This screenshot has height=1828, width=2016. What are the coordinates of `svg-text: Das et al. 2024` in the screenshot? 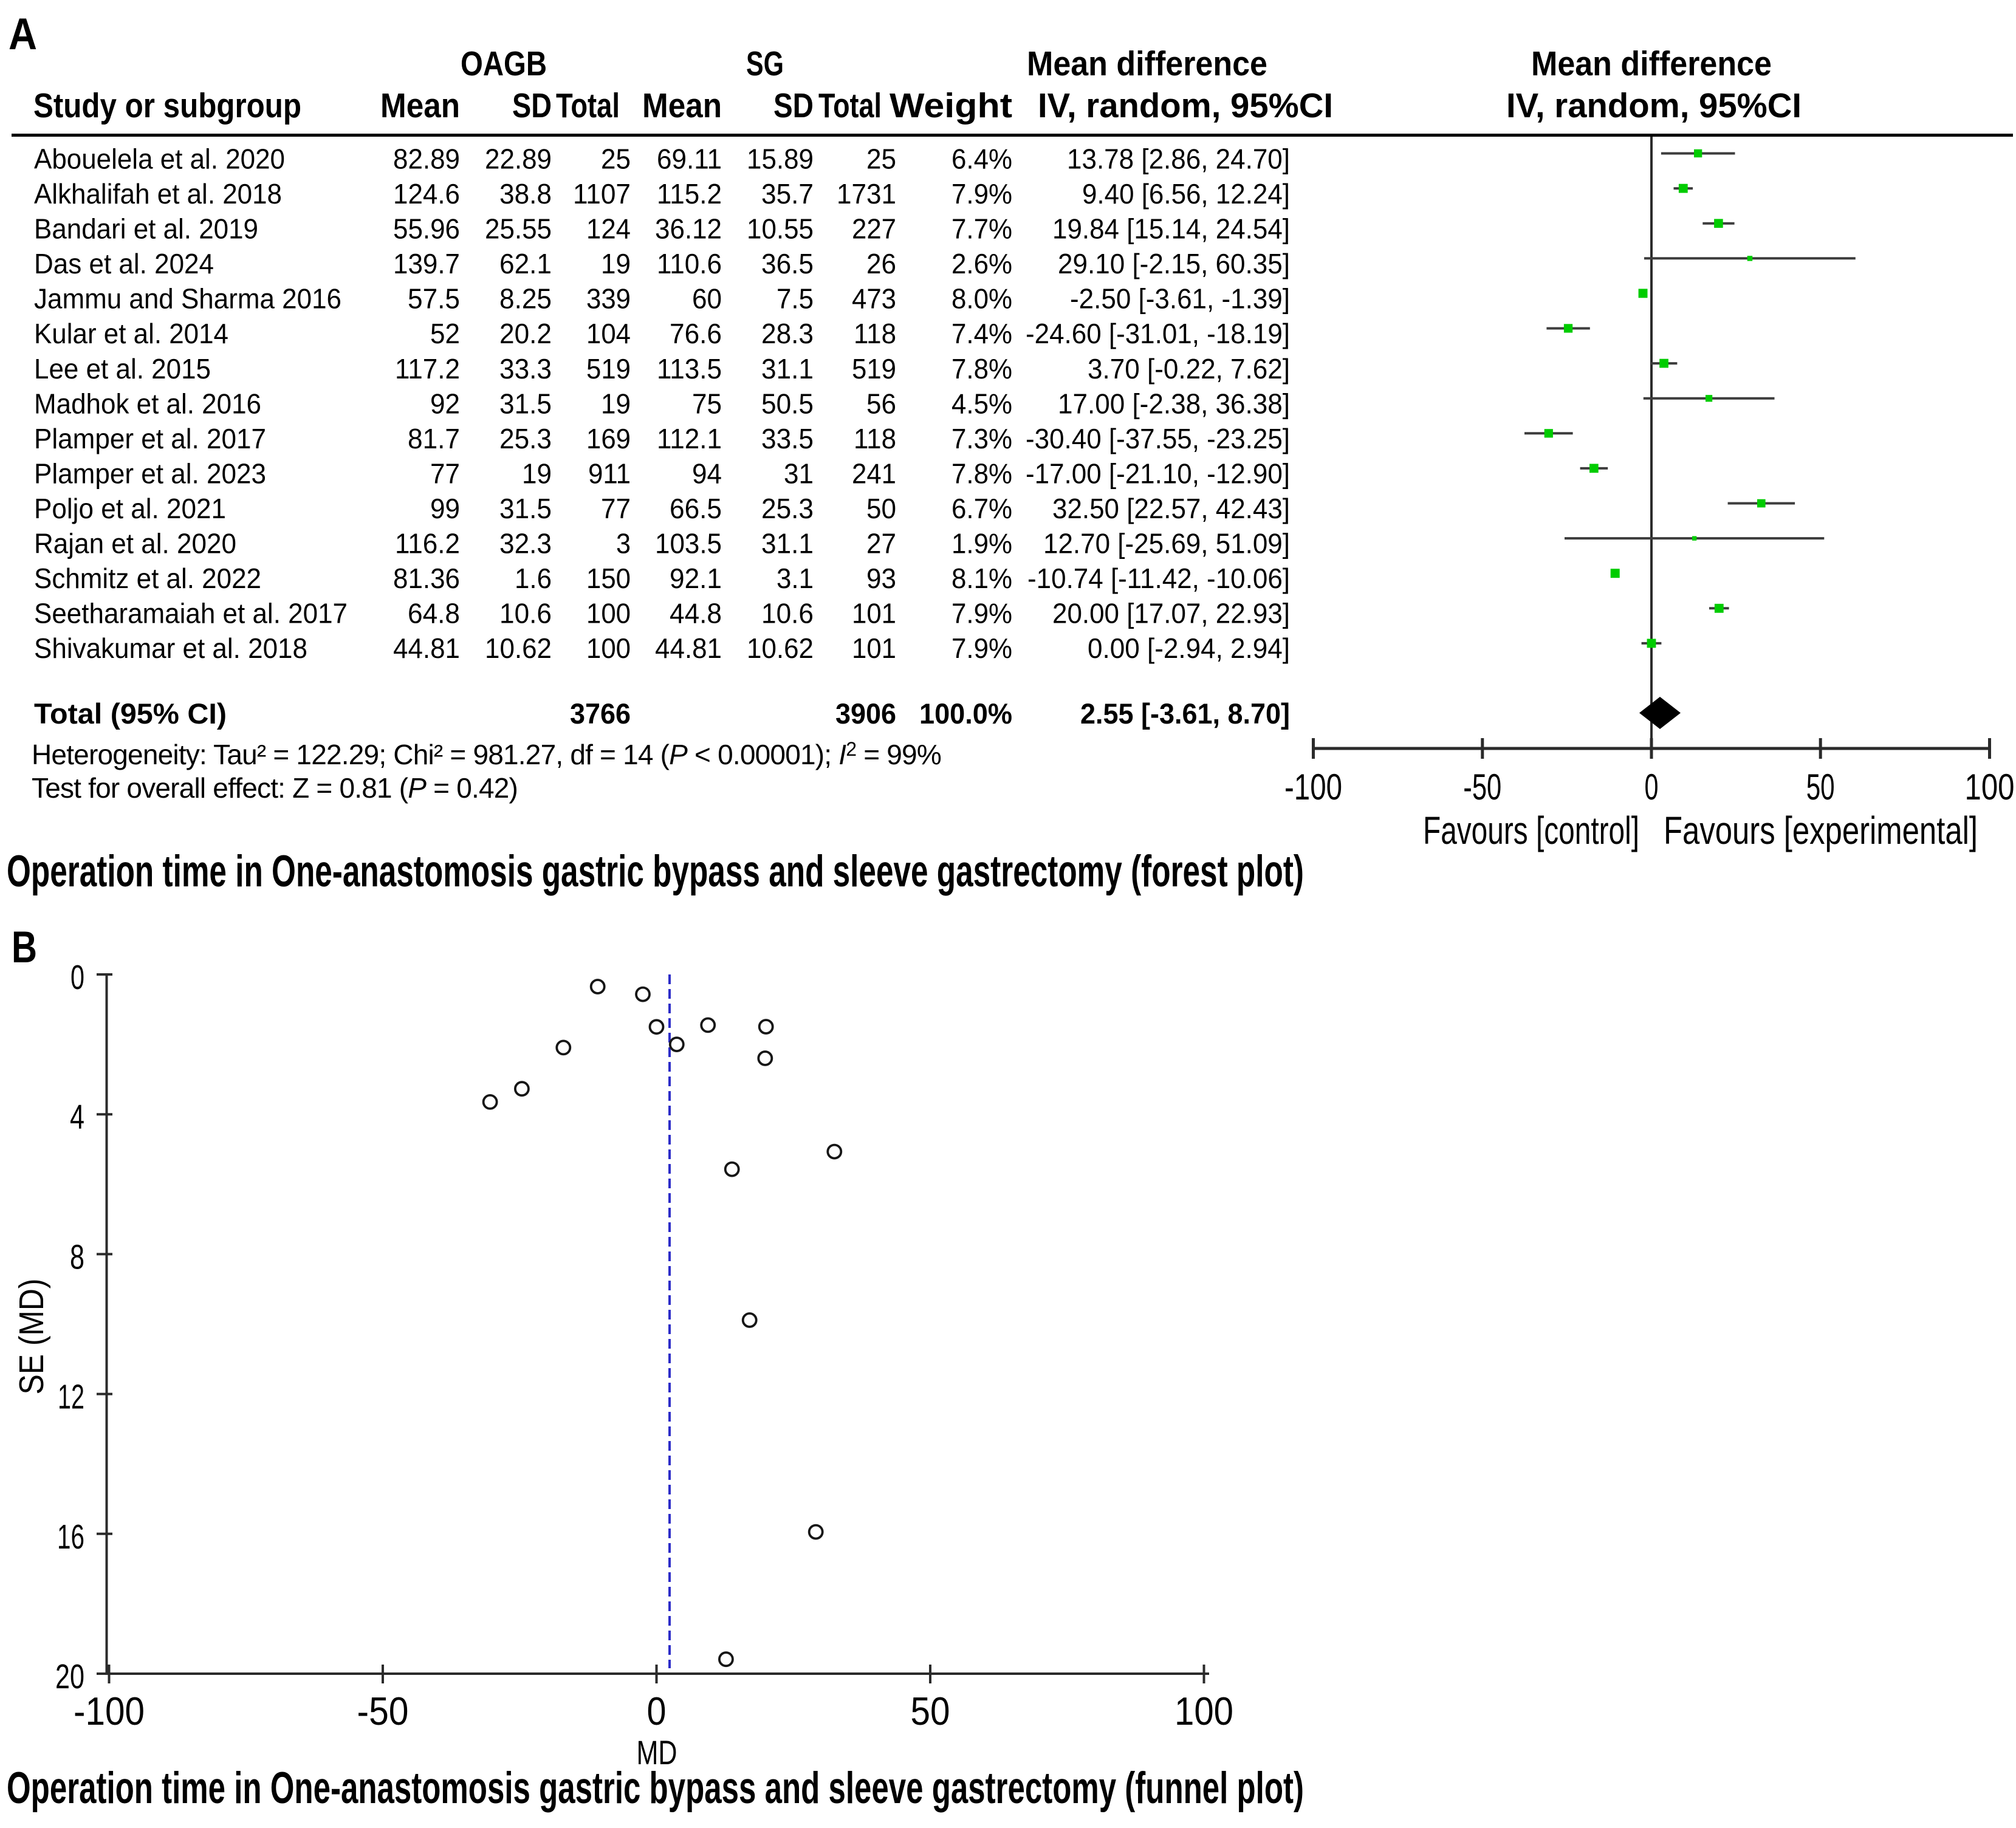 It's located at (124, 263).